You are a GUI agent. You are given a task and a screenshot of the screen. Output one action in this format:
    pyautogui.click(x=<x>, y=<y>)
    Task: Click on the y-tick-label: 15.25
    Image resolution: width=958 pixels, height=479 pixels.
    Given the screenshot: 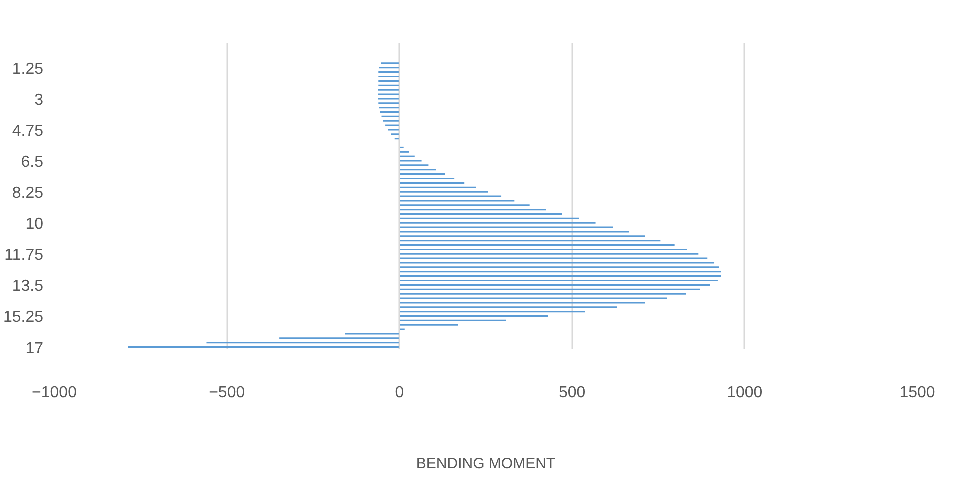 What is the action you would take?
    pyautogui.click(x=23, y=317)
    